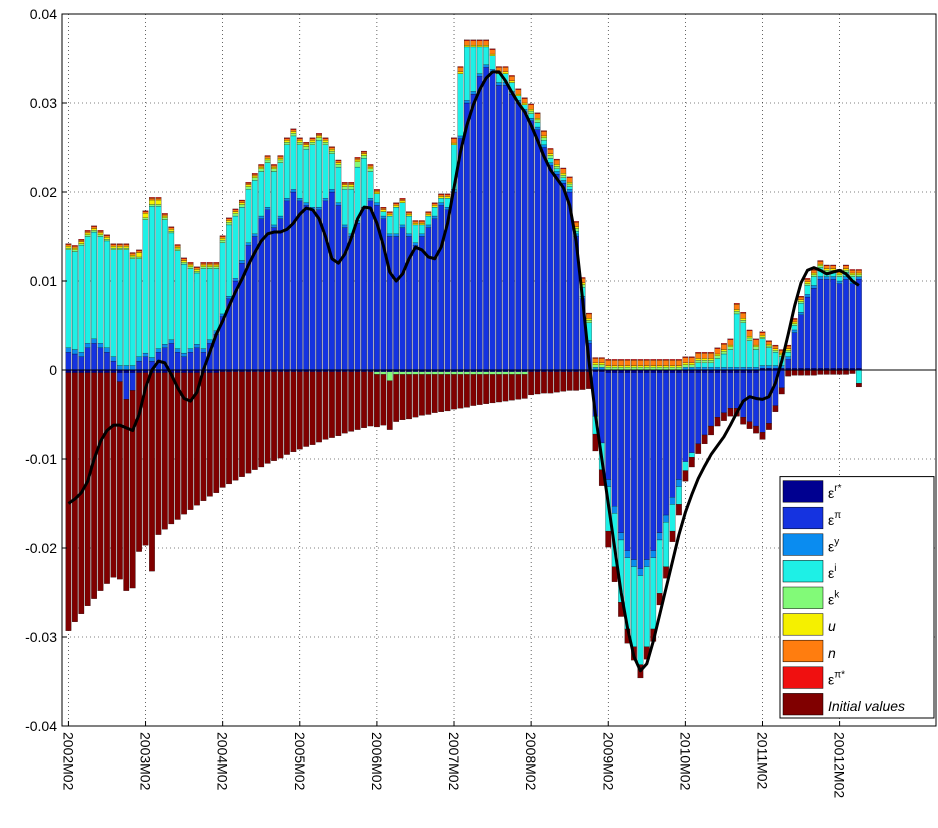 The width and height of the screenshot is (938, 828). What do you see at coordinates (377, 761) in the screenshot?
I see `x-tick-label: 2006M02` at bounding box center [377, 761].